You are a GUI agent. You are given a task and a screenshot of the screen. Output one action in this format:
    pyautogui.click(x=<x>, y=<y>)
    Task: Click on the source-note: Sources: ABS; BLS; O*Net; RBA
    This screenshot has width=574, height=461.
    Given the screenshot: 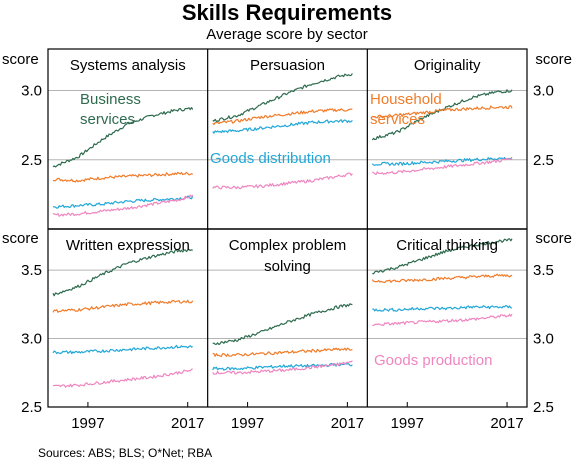 What is the action you would take?
    pyautogui.click(x=125, y=453)
    